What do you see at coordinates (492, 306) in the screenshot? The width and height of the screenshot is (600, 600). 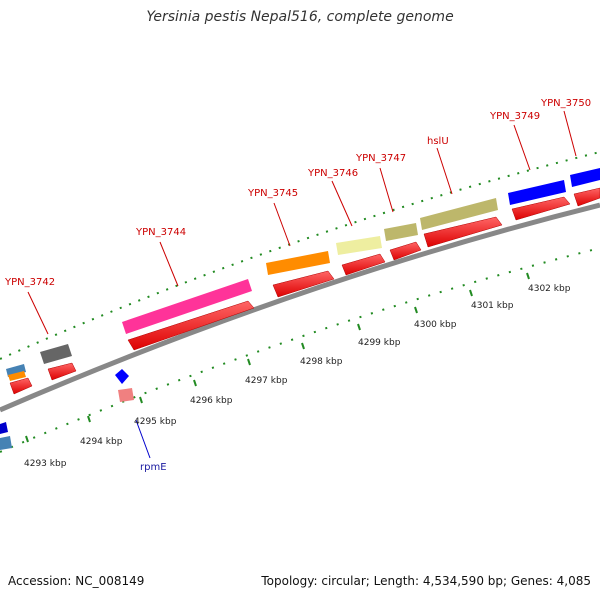 I see `scale-label: 4301 kbp` at bounding box center [492, 306].